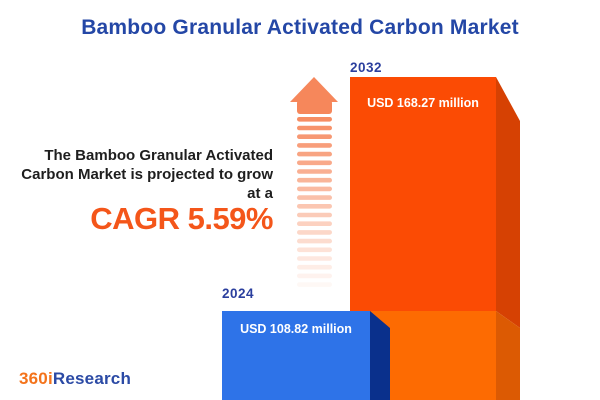 This screenshot has width=600, height=400. What do you see at coordinates (314, 107) in the screenshot?
I see `growth-arrow-neck` at bounding box center [314, 107].